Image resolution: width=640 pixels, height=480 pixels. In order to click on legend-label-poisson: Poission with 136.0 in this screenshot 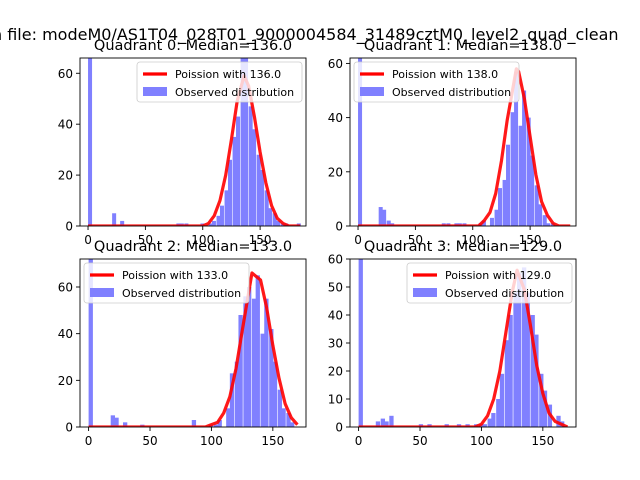, I will do `click(228, 74)`.